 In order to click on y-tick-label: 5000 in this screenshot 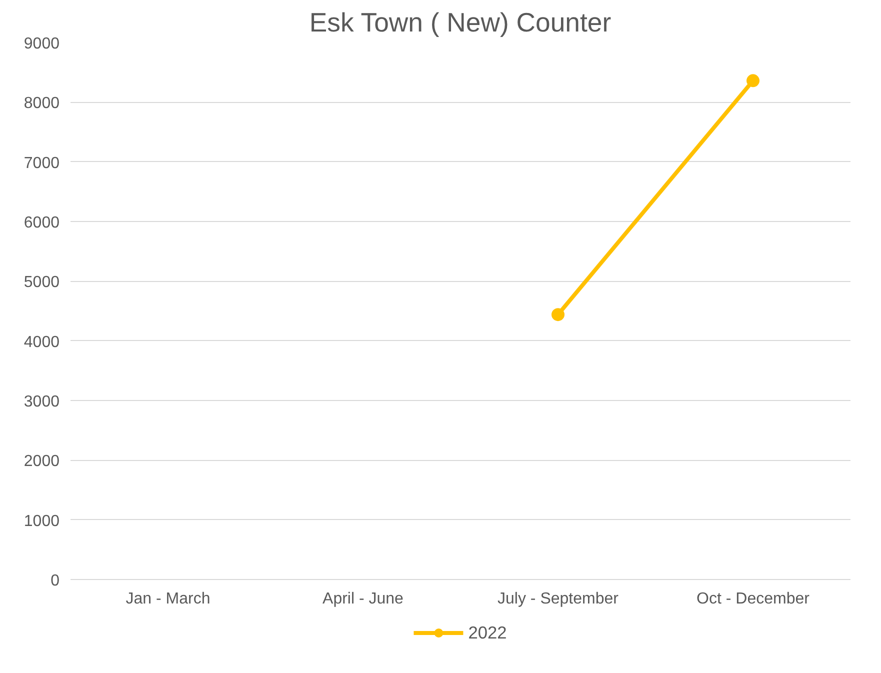, I will do `click(42, 283)`.